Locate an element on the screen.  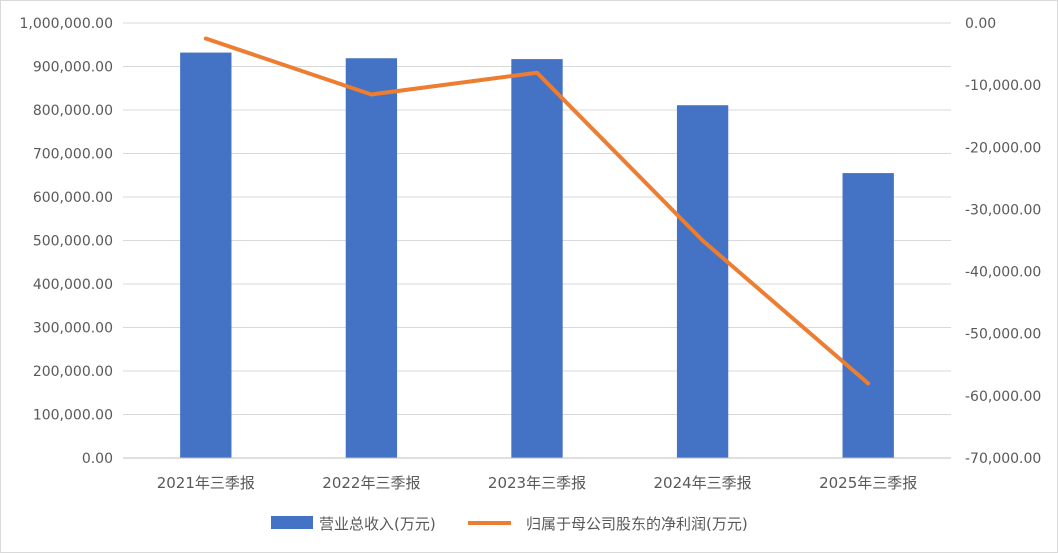
y-left-tick-label: 300,000.00 is located at coordinates (73, 329).